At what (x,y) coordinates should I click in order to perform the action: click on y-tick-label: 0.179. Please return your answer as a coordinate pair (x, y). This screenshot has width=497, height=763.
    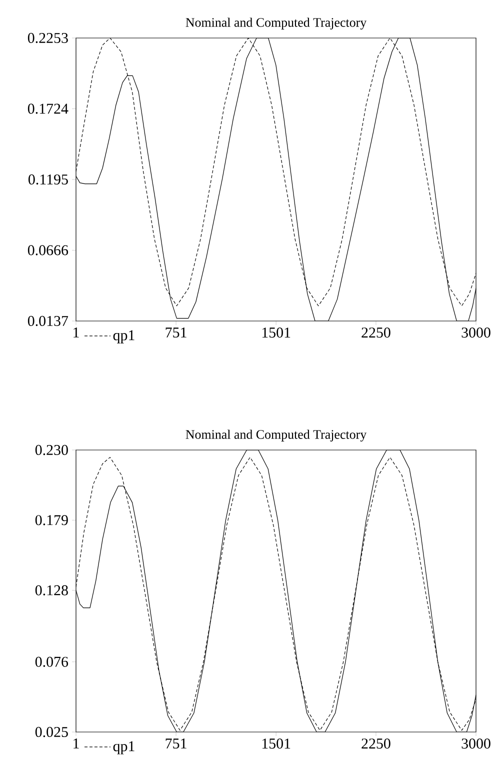
    Looking at the image, I should click on (51, 520).